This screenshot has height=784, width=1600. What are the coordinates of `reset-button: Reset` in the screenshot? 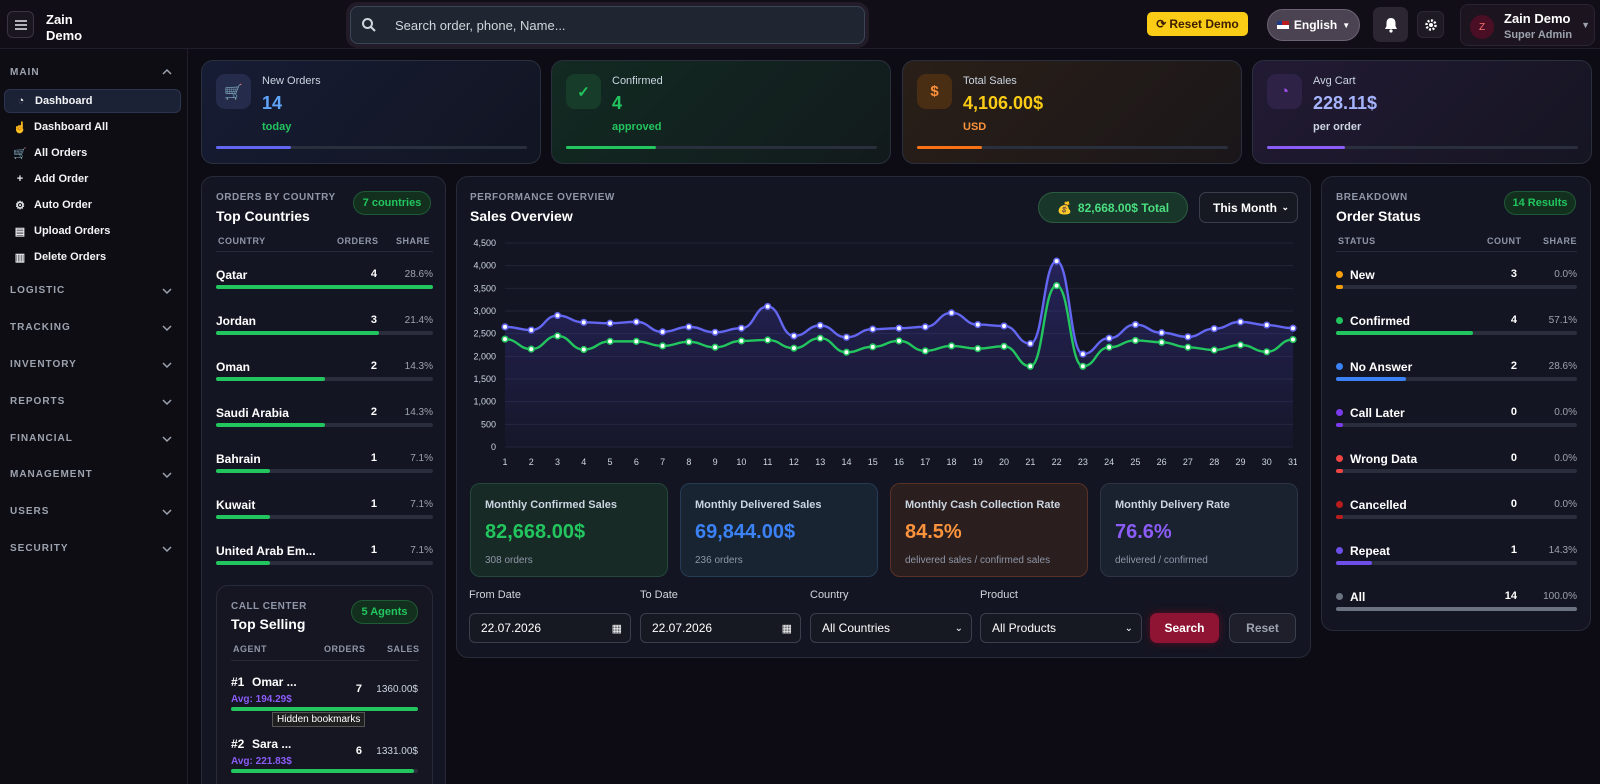 It's located at (1262, 628).